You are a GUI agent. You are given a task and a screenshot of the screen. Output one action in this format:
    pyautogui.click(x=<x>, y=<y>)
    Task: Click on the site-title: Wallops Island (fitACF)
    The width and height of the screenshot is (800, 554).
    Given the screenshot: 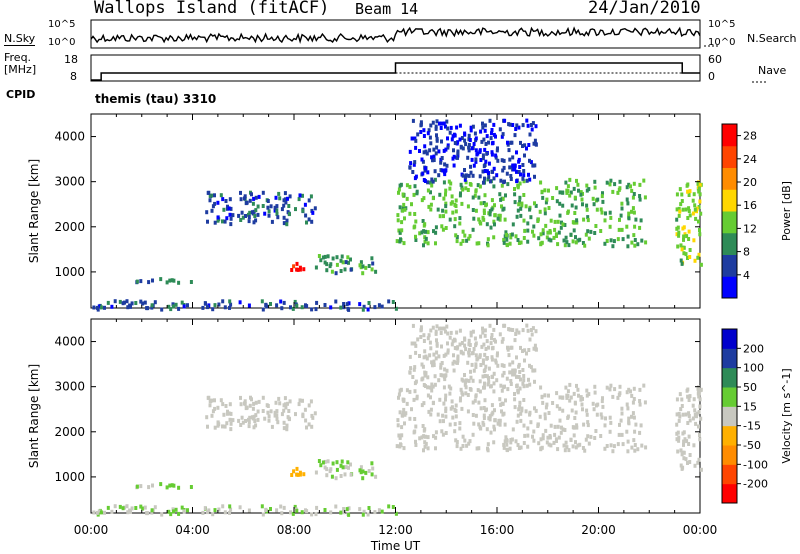 What is the action you would take?
    pyautogui.click(x=212, y=9)
    